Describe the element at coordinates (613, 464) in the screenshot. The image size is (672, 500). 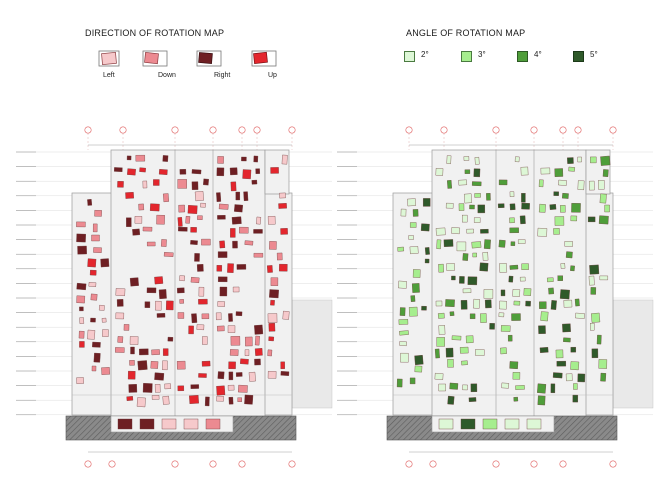
I see `right-grid-bubble-bottom` at that location.